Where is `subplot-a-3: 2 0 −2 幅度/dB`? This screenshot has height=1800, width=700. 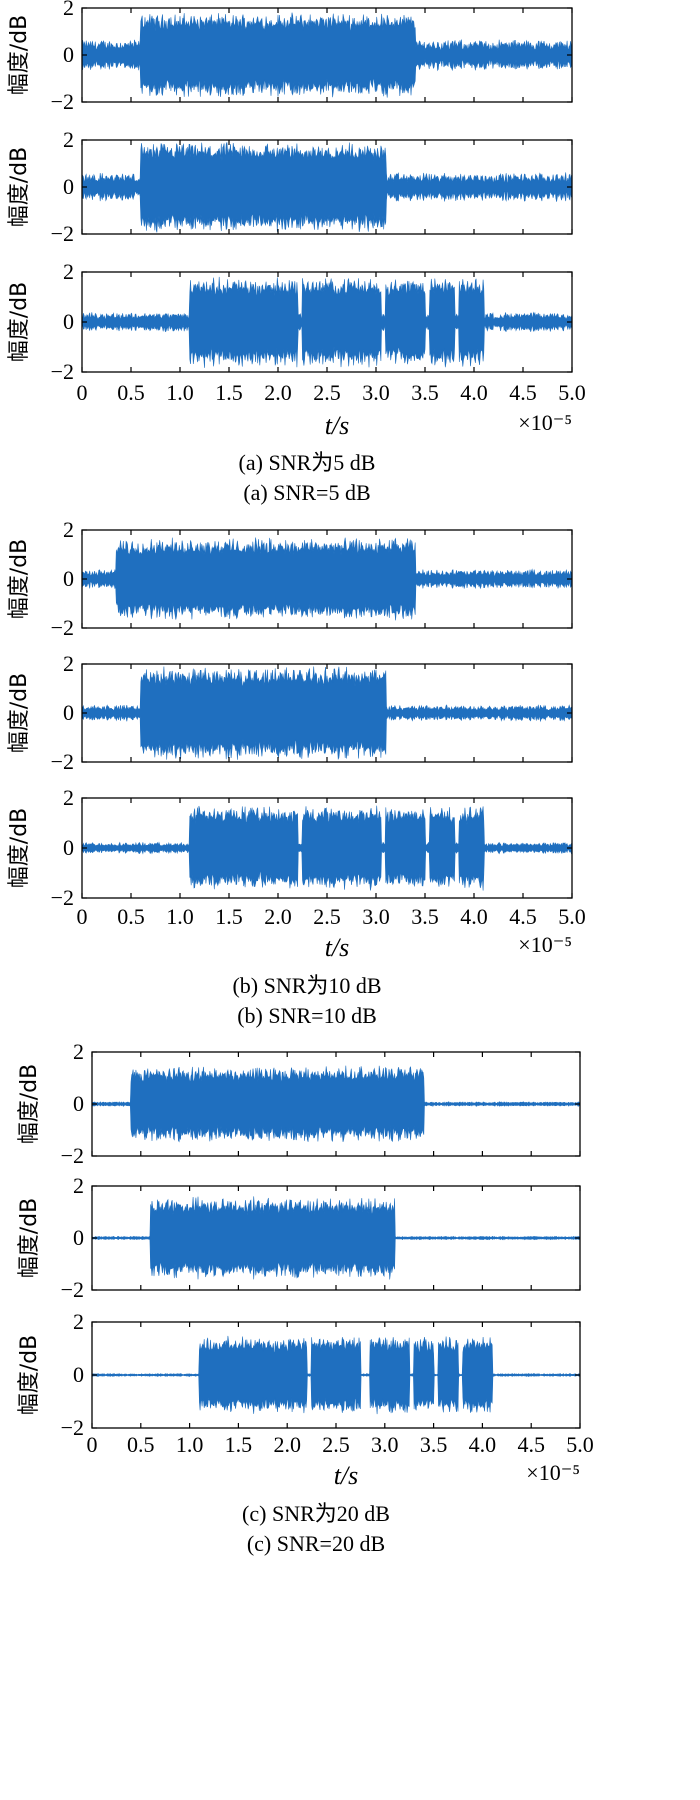
subplot-a-3: 2 0 −2 幅度/dB is located at coordinates (290, 321).